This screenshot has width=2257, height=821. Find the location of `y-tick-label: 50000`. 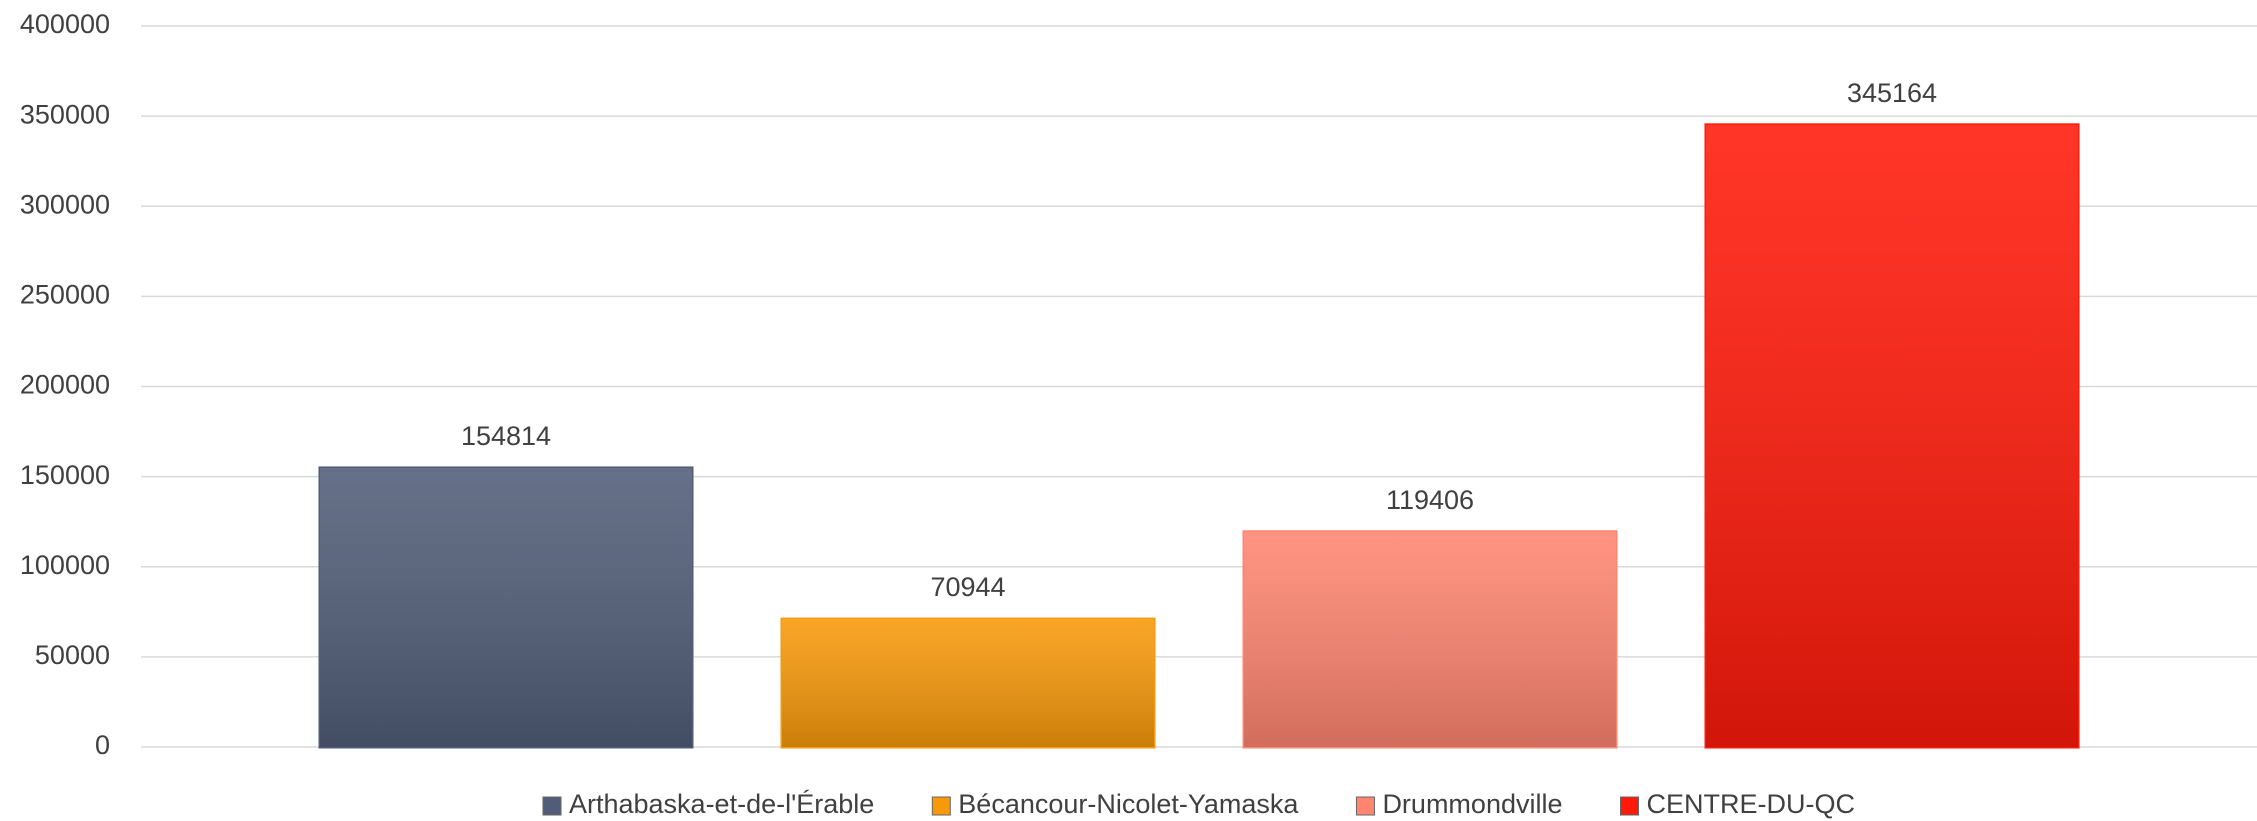

y-tick-label: 50000 is located at coordinates (72, 655).